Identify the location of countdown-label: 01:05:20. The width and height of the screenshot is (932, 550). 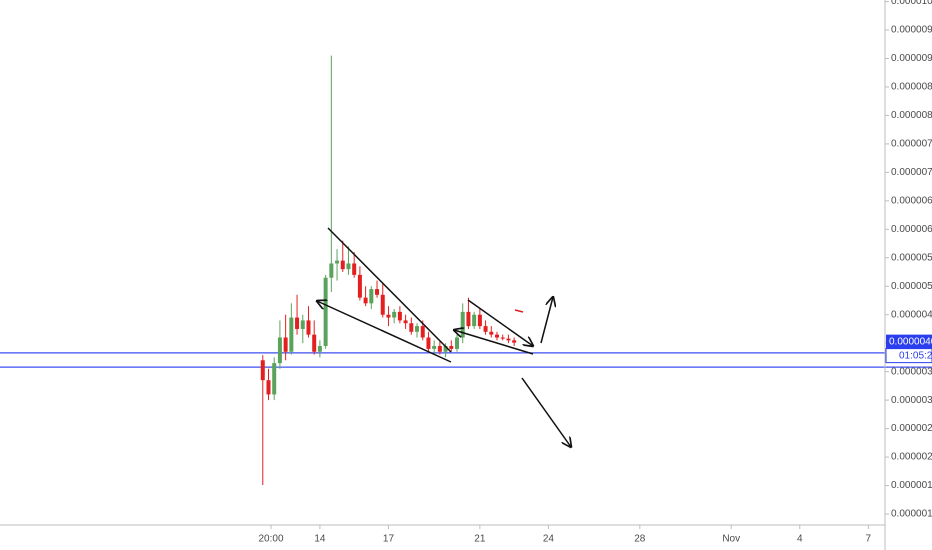
(915, 355).